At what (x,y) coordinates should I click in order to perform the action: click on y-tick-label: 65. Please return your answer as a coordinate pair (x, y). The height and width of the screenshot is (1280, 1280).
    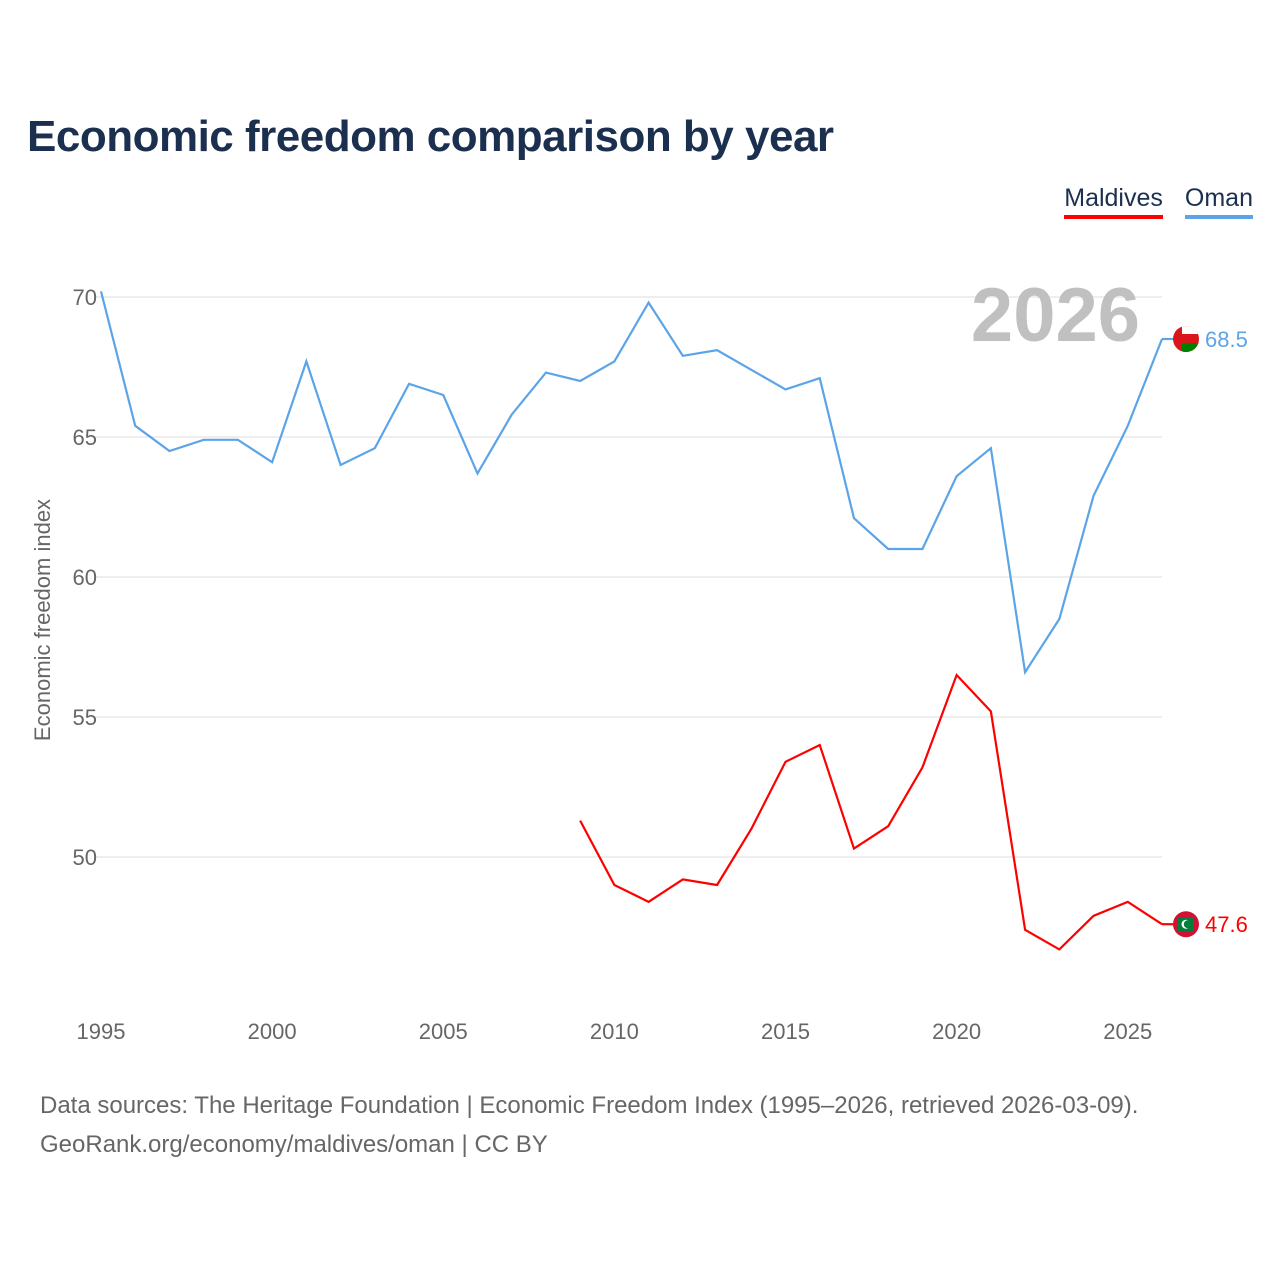
    Looking at the image, I should click on (85, 437).